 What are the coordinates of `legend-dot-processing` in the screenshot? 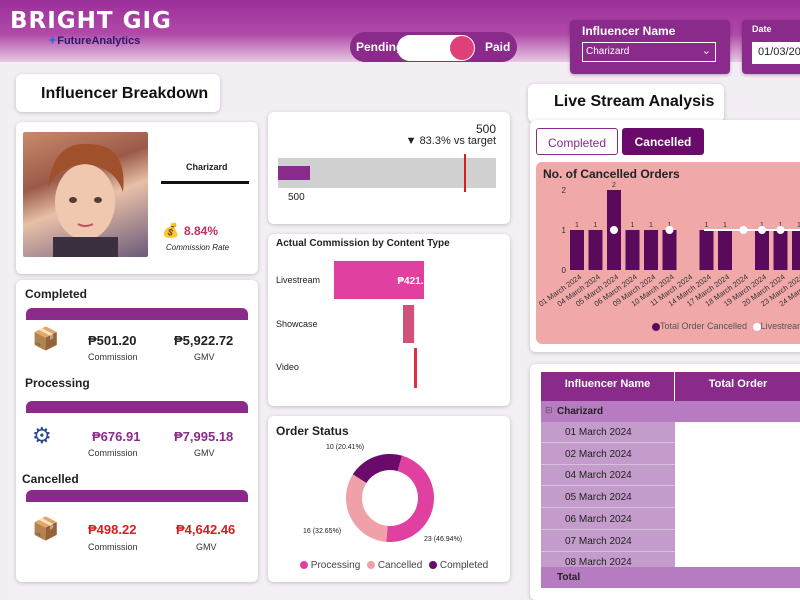 It's located at (304, 565).